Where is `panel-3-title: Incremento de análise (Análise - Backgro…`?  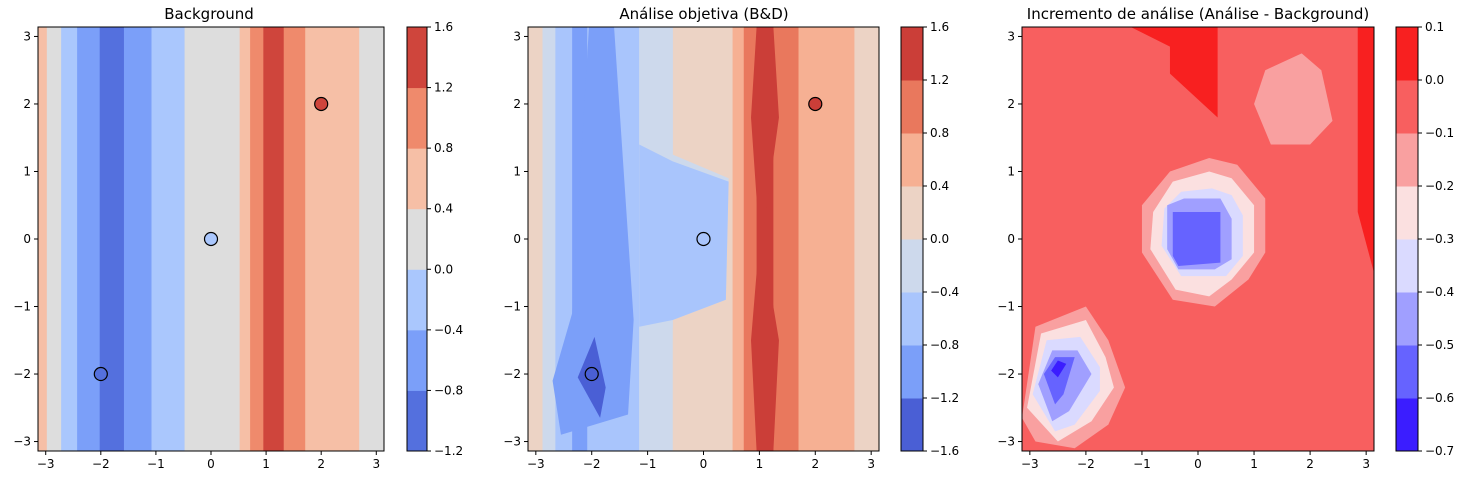
panel-3-title: Incremento de análise (Análise - Backgro… is located at coordinates (1198, 14).